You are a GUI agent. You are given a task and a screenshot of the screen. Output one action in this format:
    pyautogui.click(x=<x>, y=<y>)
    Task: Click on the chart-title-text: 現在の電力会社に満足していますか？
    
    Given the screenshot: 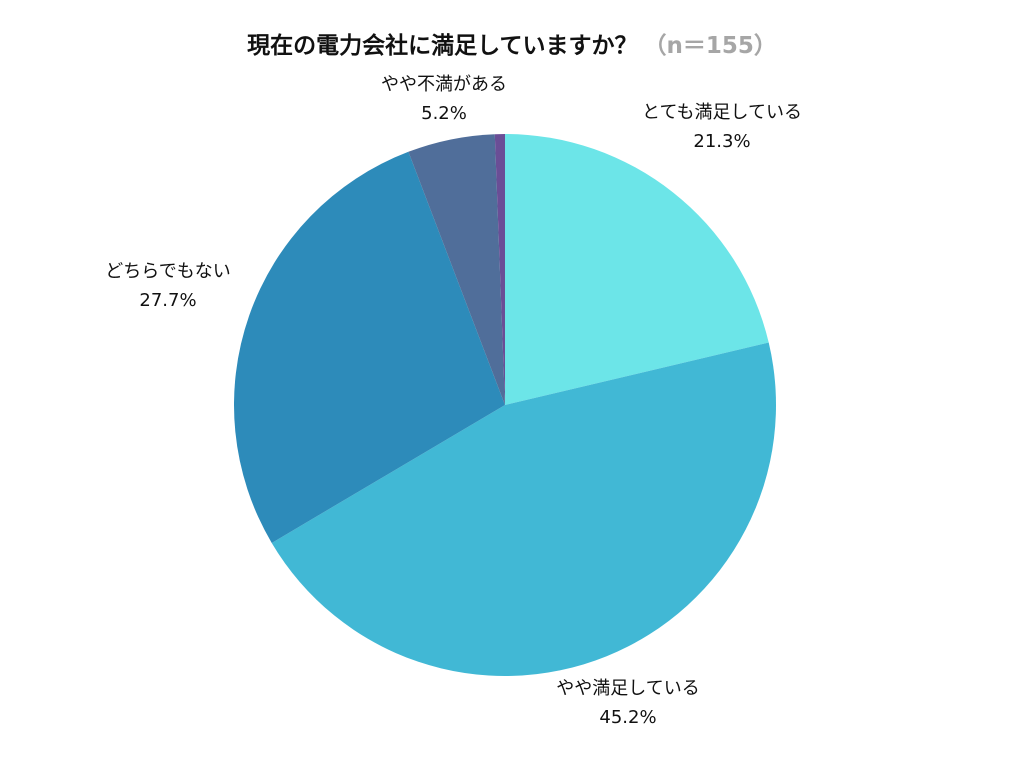 What is the action you would take?
    pyautogui.click(x=442, y=46)
    